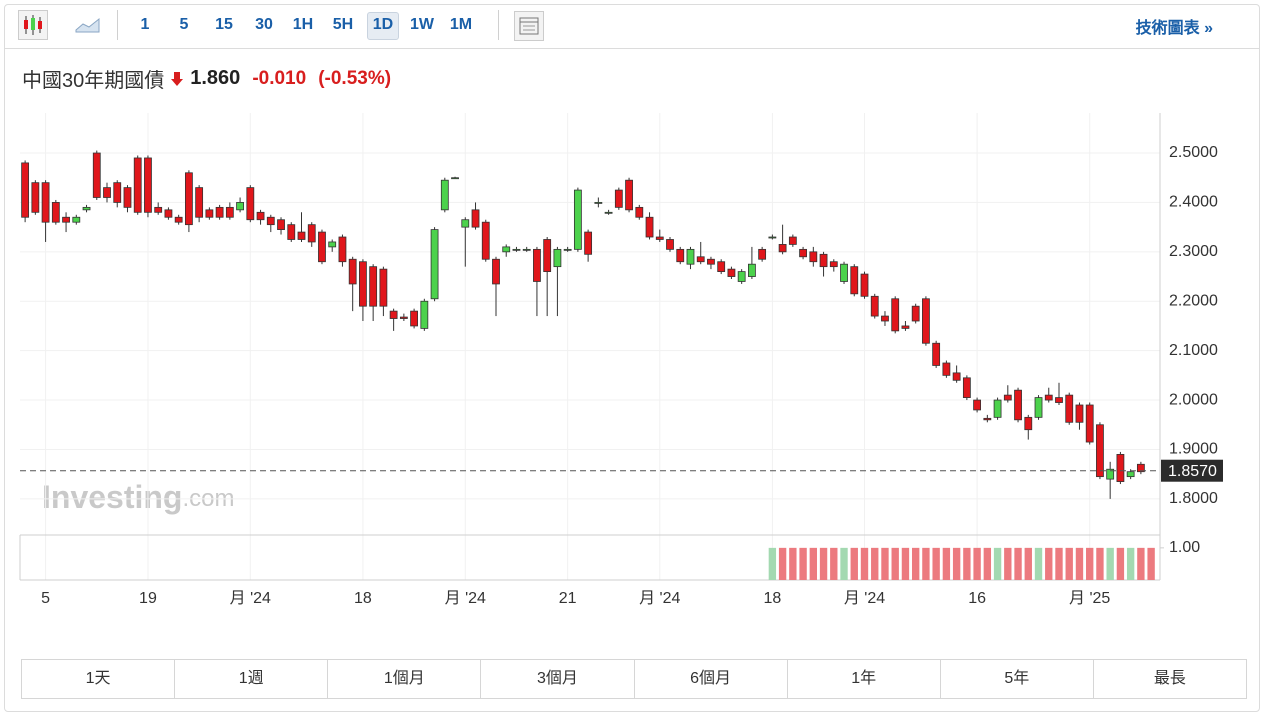  Describe the element at coordinates (1169, 679) in the screenshot. I see `range-button: 最長` at that location.